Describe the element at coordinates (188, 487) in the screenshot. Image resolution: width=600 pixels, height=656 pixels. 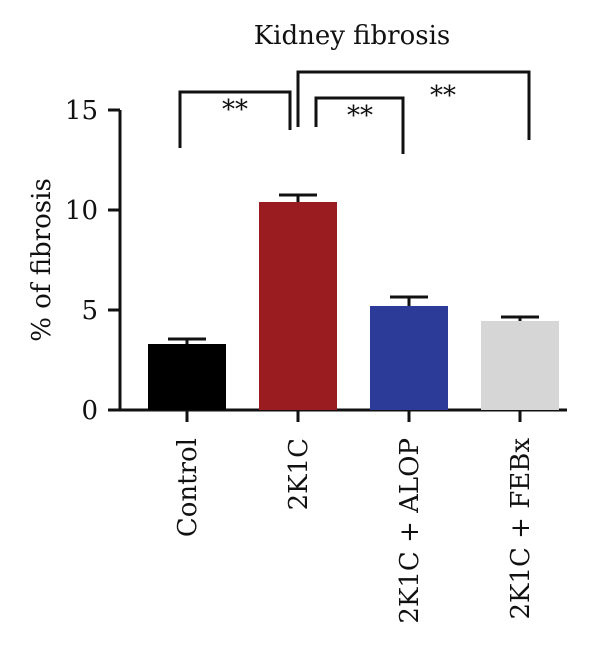
I see `x-tick-label: Control` at that location.